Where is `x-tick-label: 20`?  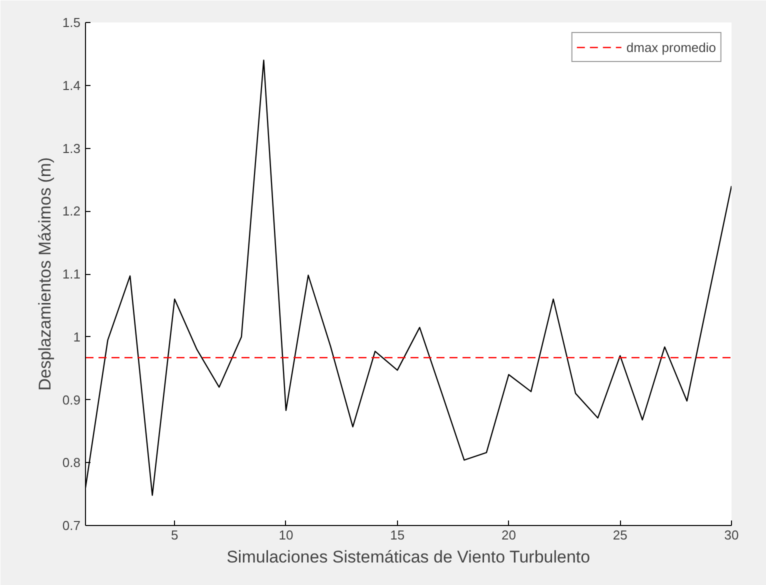 x-tick-label: 20 is located at coordinates (509, 535).